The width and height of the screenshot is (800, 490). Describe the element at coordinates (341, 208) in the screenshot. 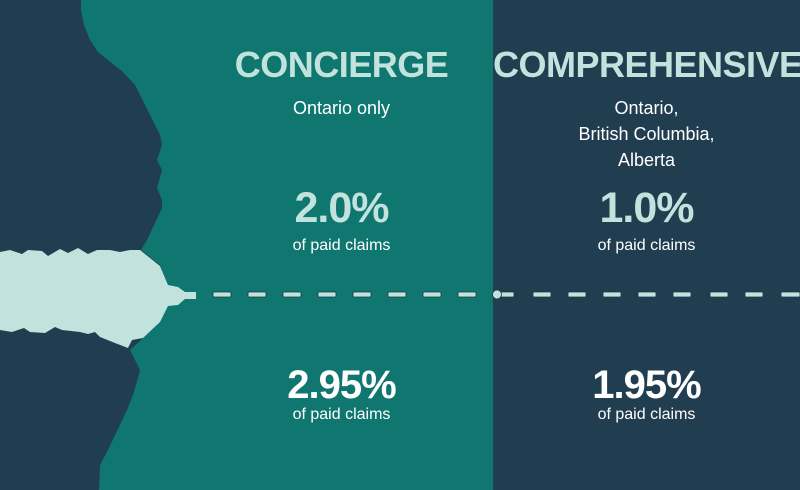

I see `rate-value-top: 2.0%` at that location.